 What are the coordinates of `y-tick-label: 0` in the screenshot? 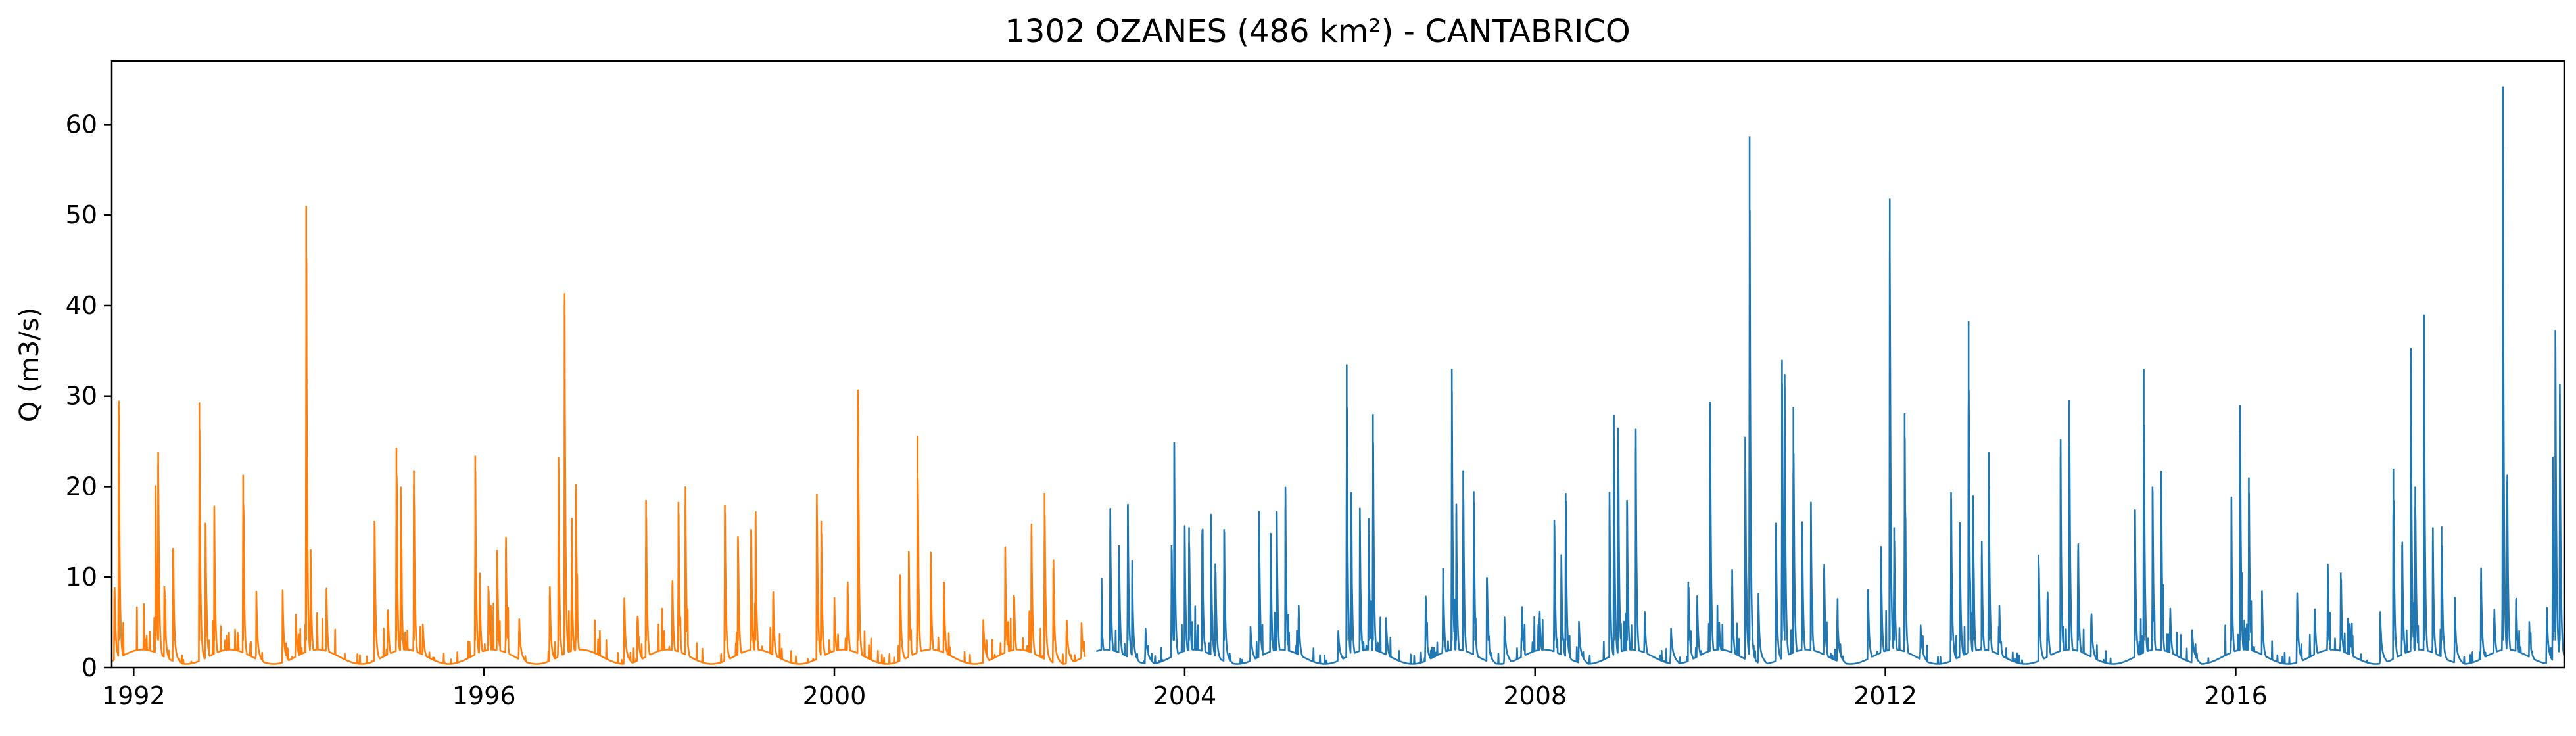 It's located at (90, 668).